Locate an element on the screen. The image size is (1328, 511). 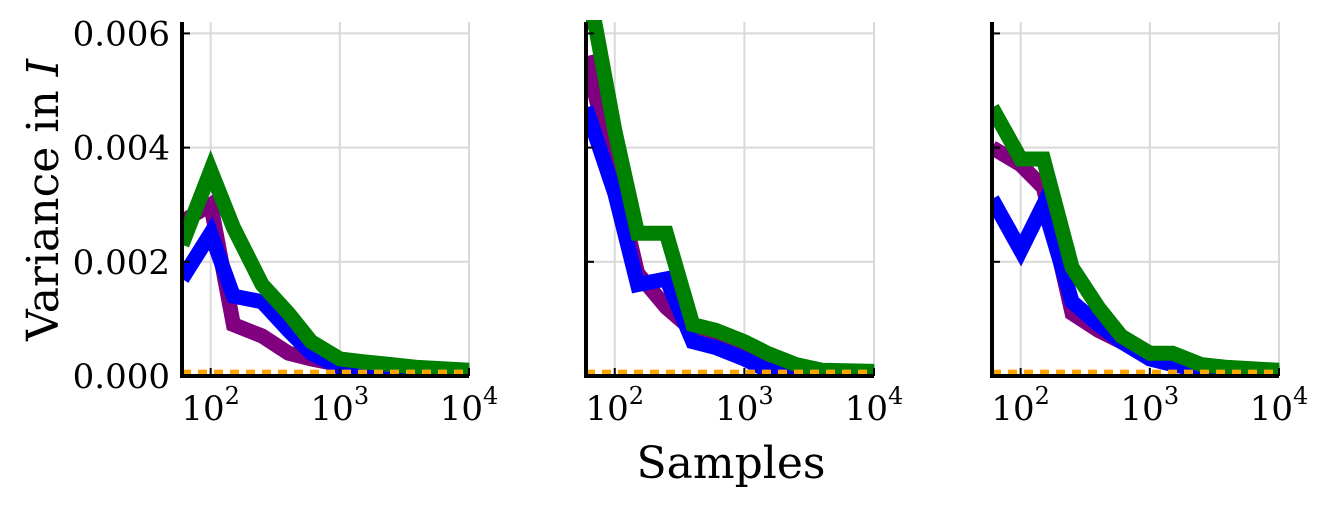
y-axis-label: Variance in I is located at coordinates (43, 199).